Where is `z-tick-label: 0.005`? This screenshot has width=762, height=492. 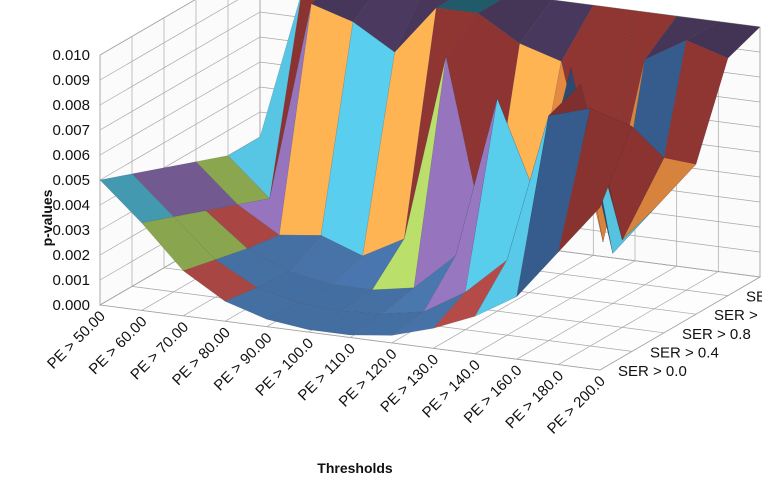 z-tick-label: 0.005 is located at coordinates (71, 180).